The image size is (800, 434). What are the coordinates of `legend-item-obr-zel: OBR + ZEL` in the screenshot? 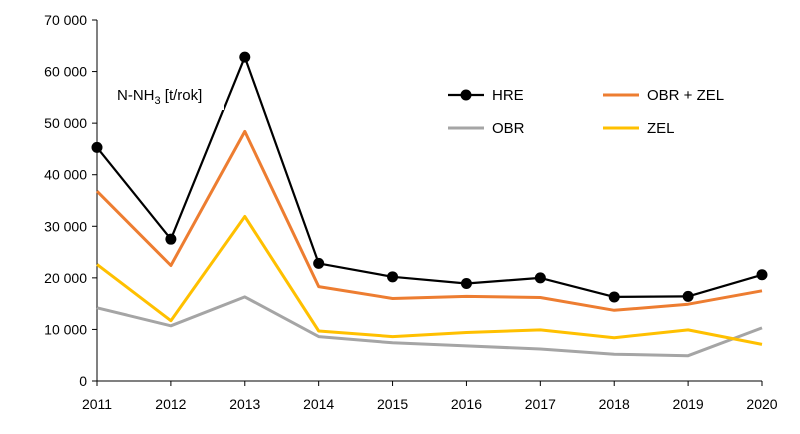 It's located at (663, 95).